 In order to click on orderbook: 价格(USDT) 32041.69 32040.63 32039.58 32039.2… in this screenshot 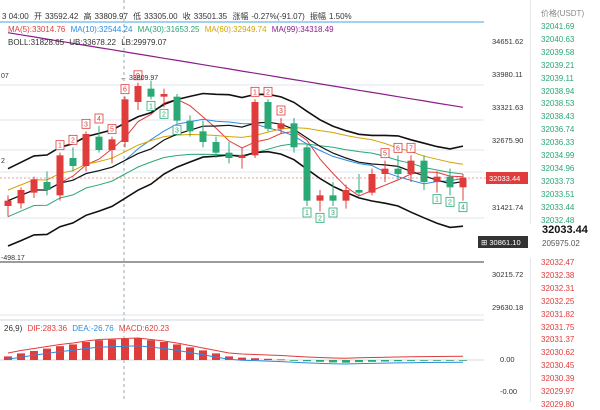, I will do `click(565, 204)`.